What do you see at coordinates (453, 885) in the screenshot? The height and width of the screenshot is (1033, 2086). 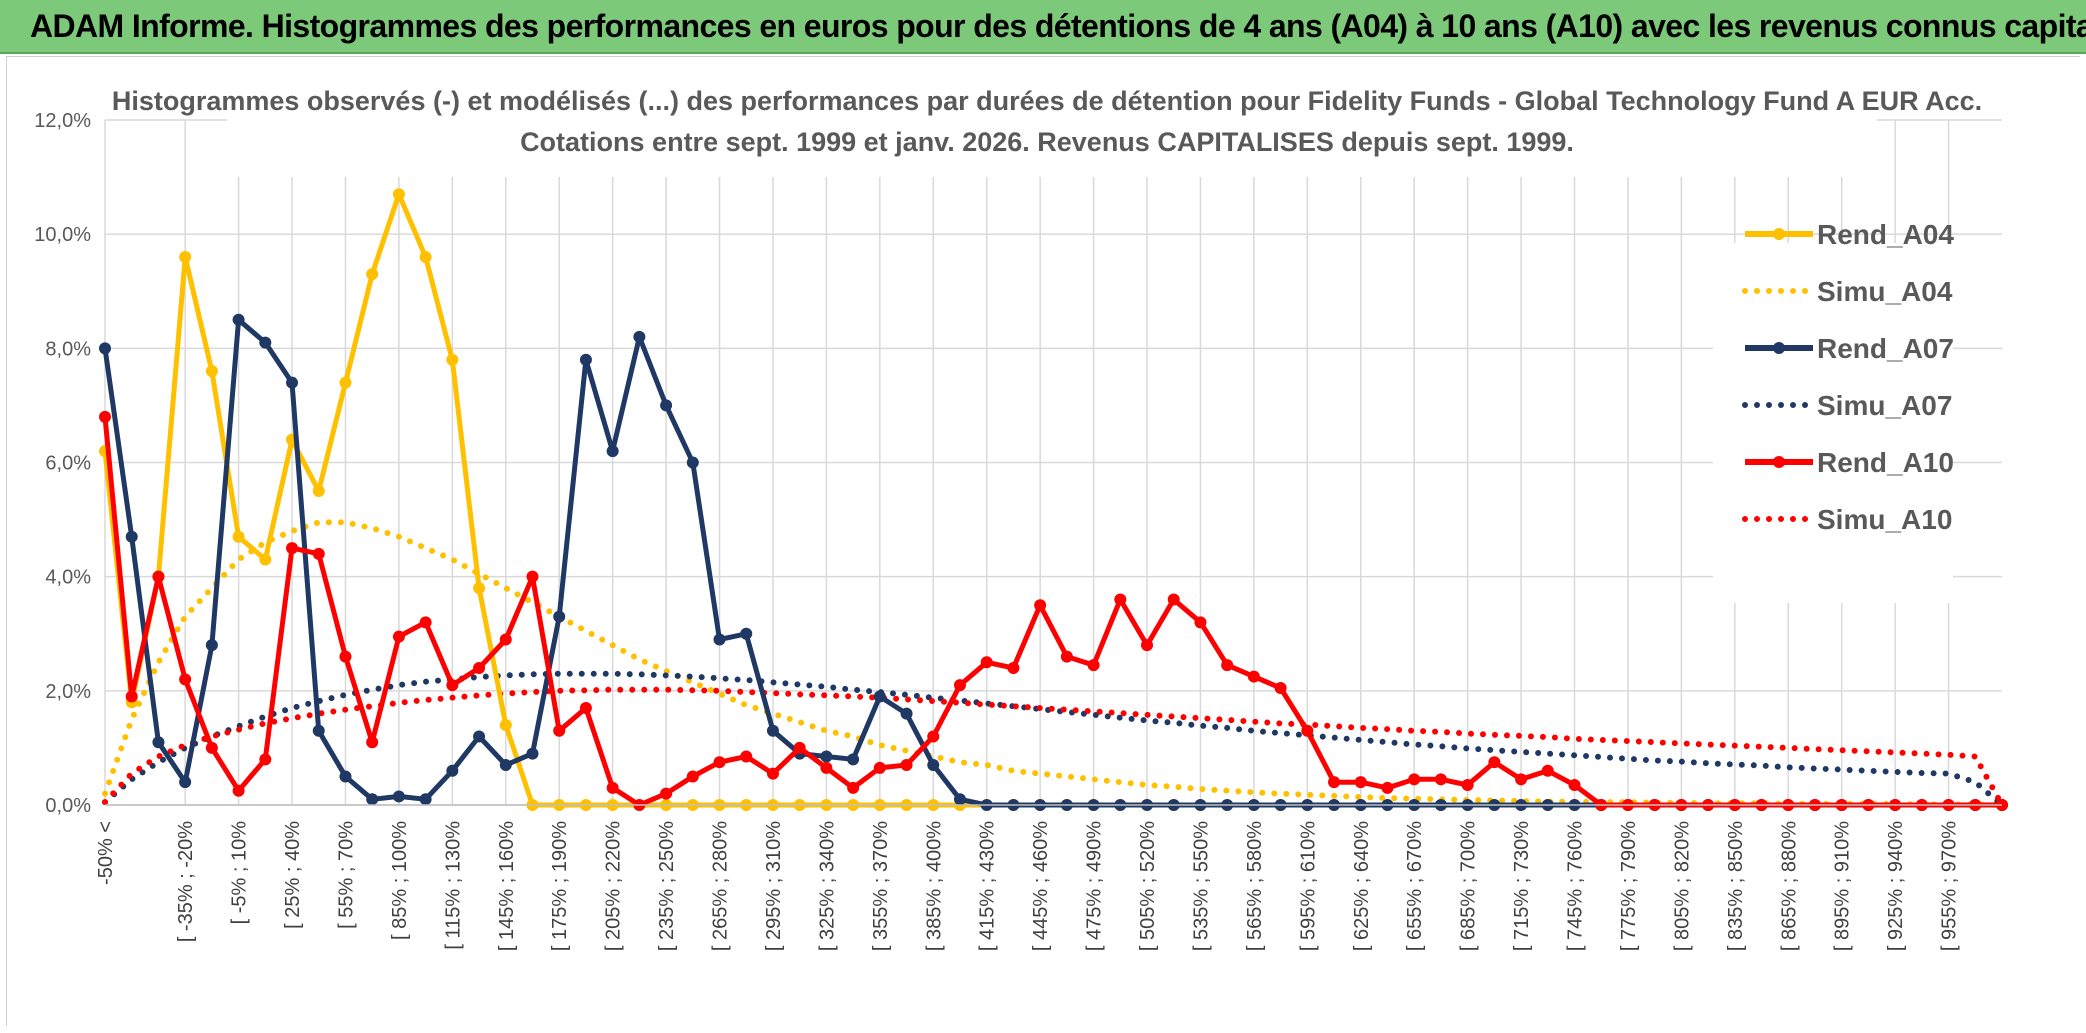 I see `x-tick-label: [ 115% ; 130%` at bounding box center [453, 885].